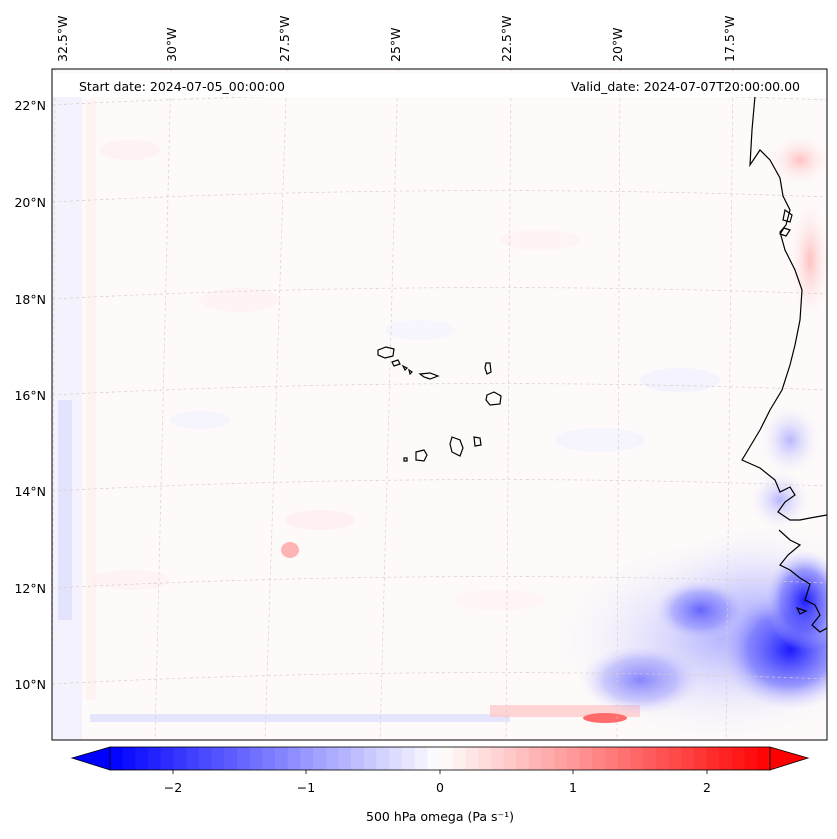  Describe the element at coordinates (784, 364) in the screenshot. I see `coastline` at that location.